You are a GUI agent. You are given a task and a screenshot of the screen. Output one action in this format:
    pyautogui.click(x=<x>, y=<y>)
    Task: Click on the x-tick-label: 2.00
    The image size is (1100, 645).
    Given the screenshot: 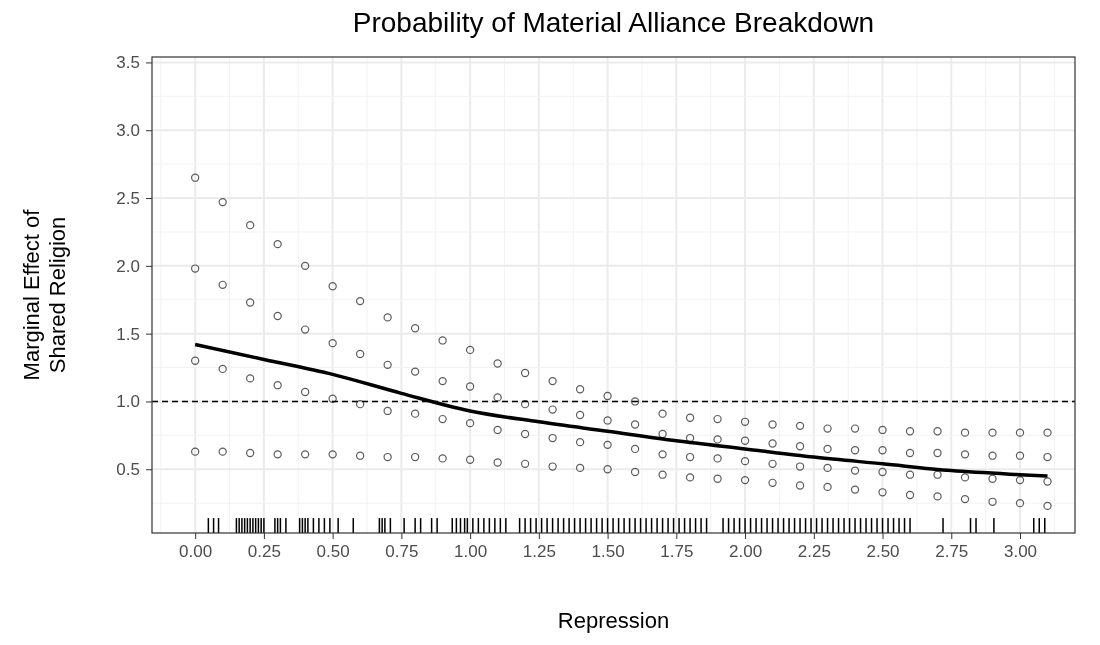 What is the action you would take?
    pyautogui.click(x=746, y=552)
    